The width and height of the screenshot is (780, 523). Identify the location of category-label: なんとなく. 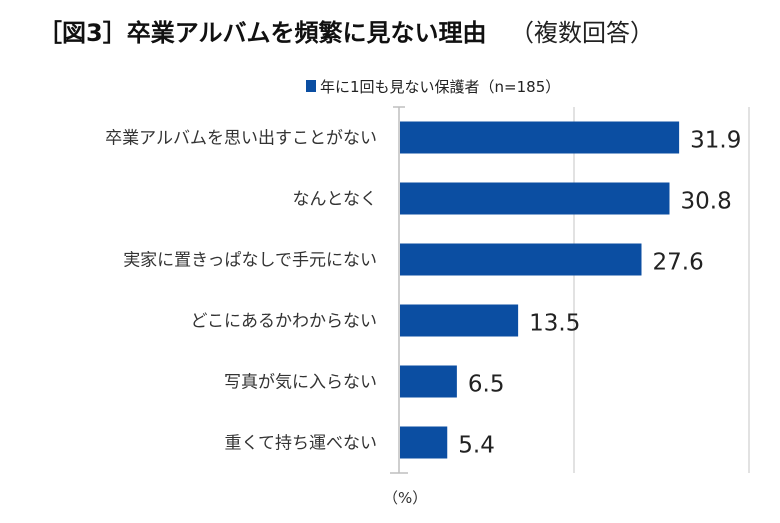
(335, 200).